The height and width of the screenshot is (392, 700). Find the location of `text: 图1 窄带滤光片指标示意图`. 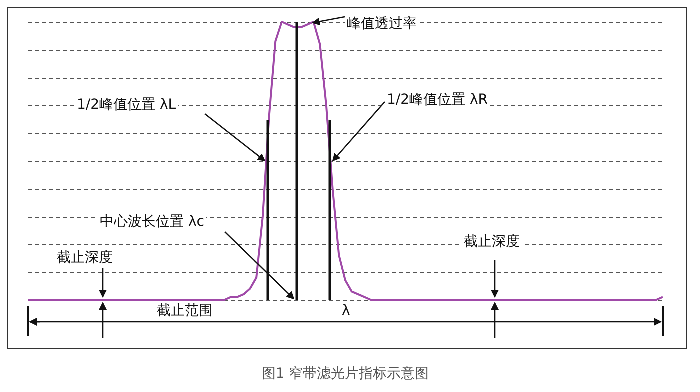

text: 图1 窄带滤光片指标示意图 is located at coordinates (346, 374).